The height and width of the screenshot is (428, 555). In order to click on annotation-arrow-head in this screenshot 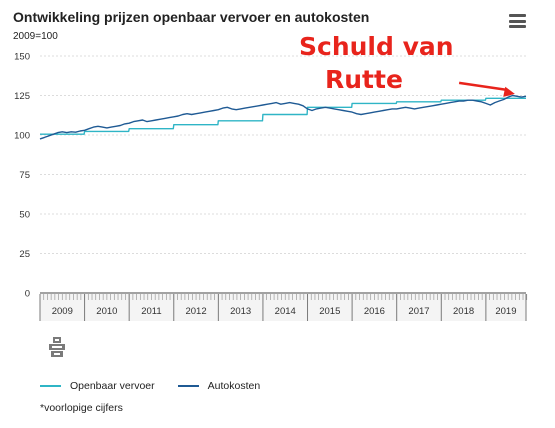, I will do `click(509, 91)`.